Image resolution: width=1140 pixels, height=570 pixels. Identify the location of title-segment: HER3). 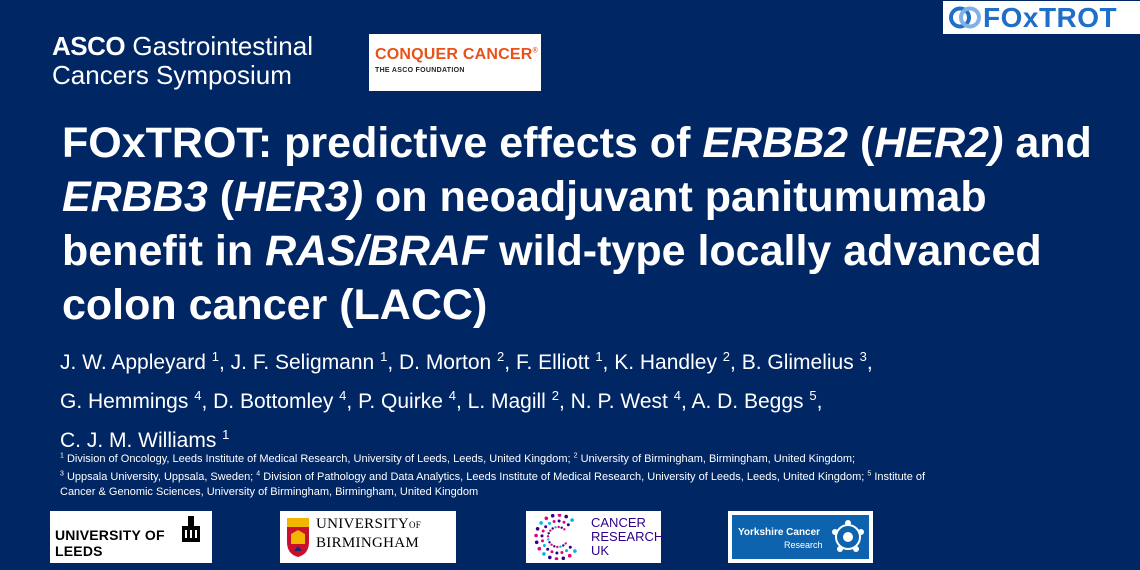
(299, 197).